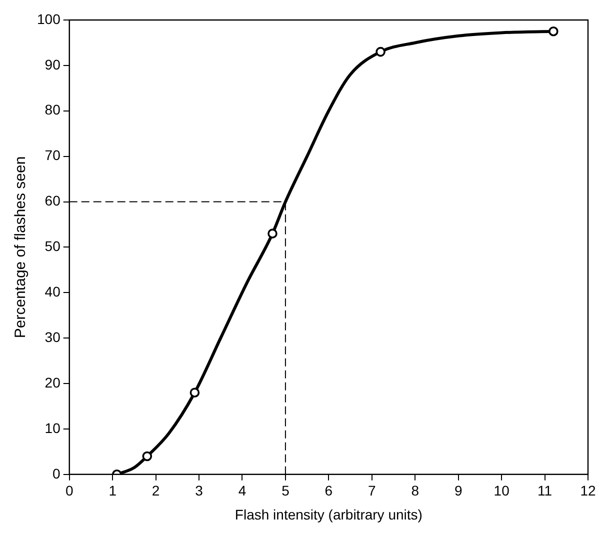  Describe the element at coordinates (52, 336) in the screenshot. I see `y-tick-label: 30` at that location.